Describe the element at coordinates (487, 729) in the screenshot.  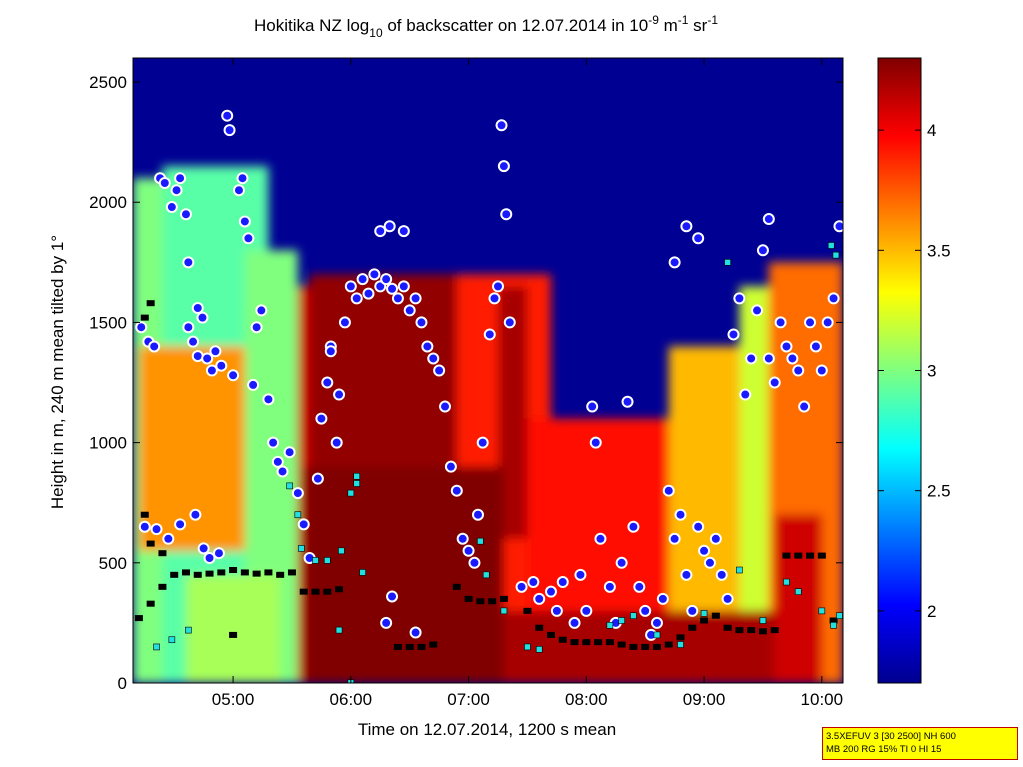
I see `x-axis-label: Time on 12.07.2014, 1200 s mean` at that location.